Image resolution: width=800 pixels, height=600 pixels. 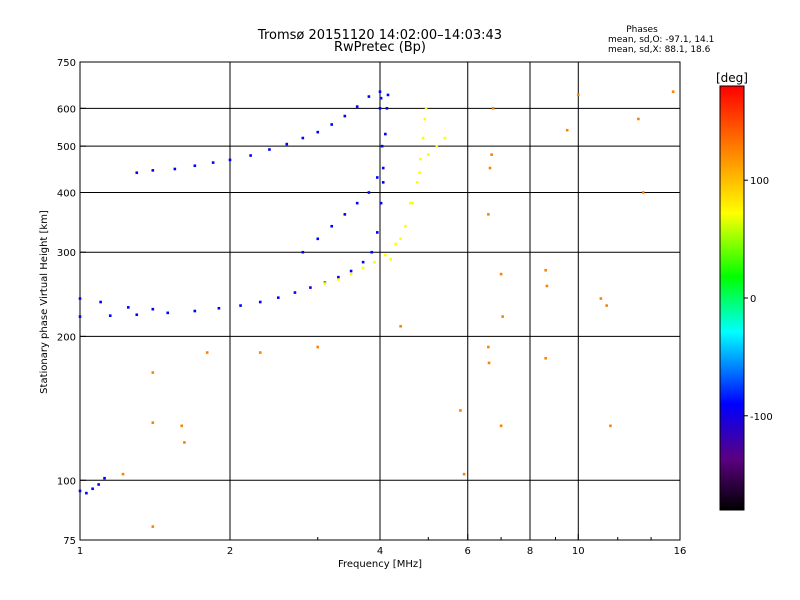 I want to click on chart-subtitle: RwPretec (Bp), so click(x=380, y=47).